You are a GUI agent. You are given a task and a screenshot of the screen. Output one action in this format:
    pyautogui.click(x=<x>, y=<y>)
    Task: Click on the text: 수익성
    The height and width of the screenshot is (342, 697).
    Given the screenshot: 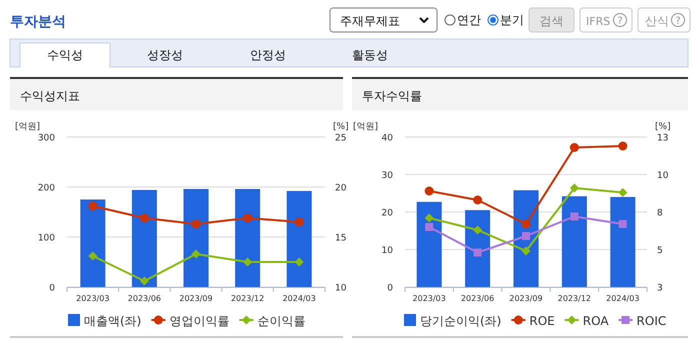 What is the action you would take?
    pyautogui.click(x=65, y=55)
    